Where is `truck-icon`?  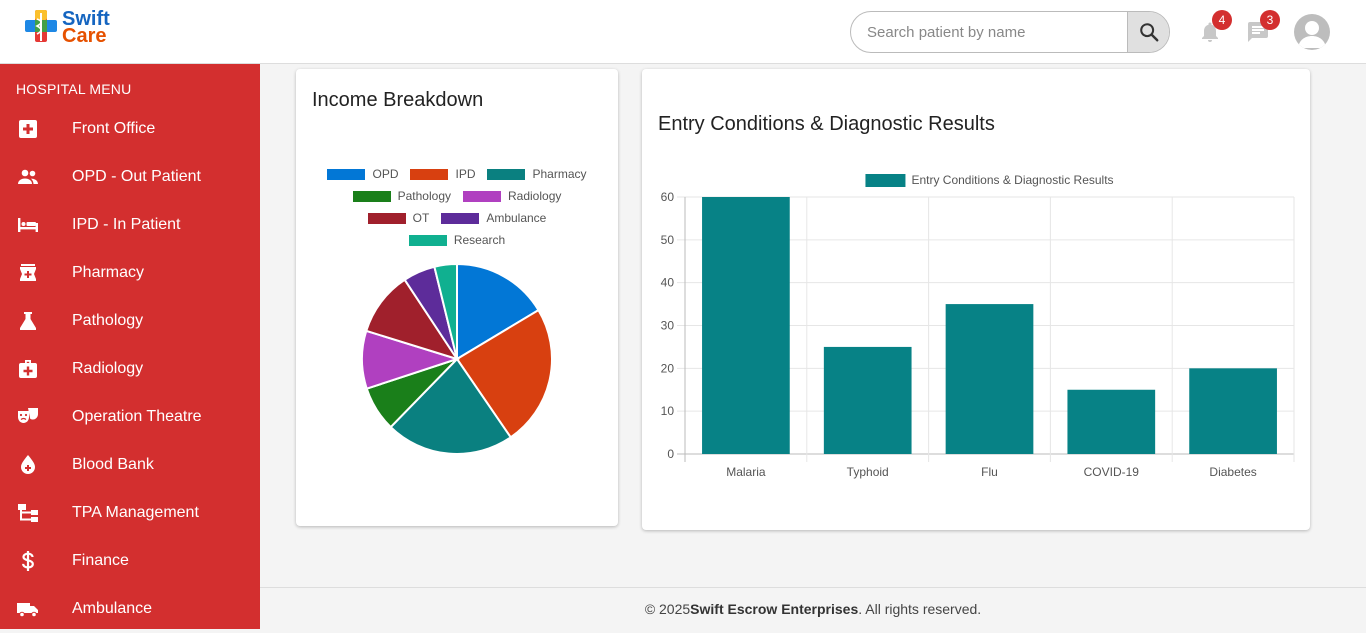
truck-icon is located at coordinates (27, 610).